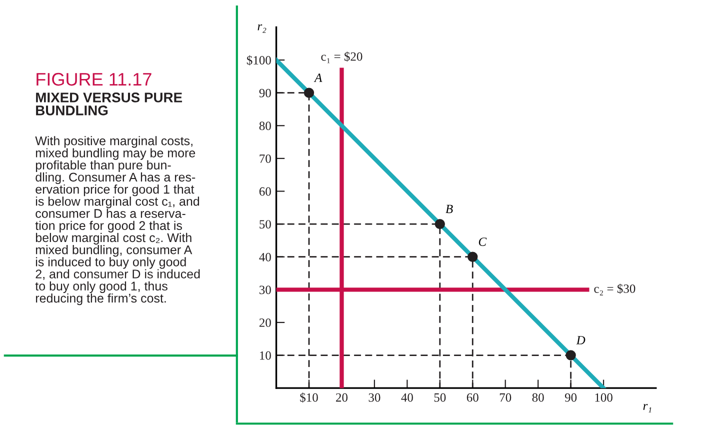 The image size is (703, 439). What do you see at coordinates (647, 408) in the screenshot?
I see `x-axis-title: r₁` at bounding box center [647, 408].